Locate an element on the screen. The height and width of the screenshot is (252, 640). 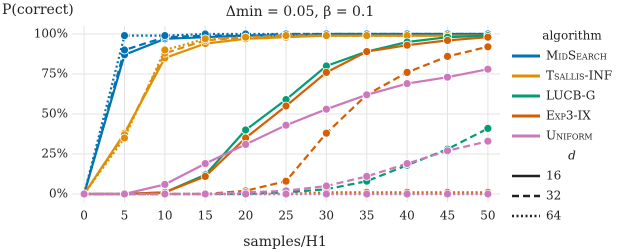
x-tick-label: 30 is located at coordinates (326, 216).